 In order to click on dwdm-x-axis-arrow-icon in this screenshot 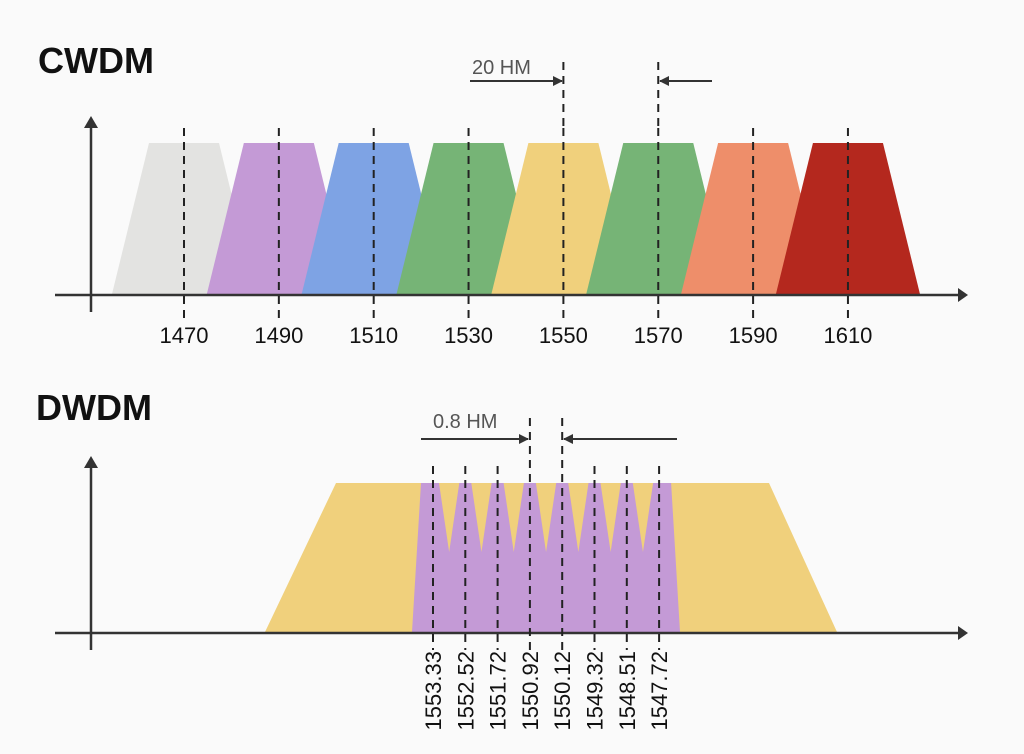, I will do `click(963, 633)`.